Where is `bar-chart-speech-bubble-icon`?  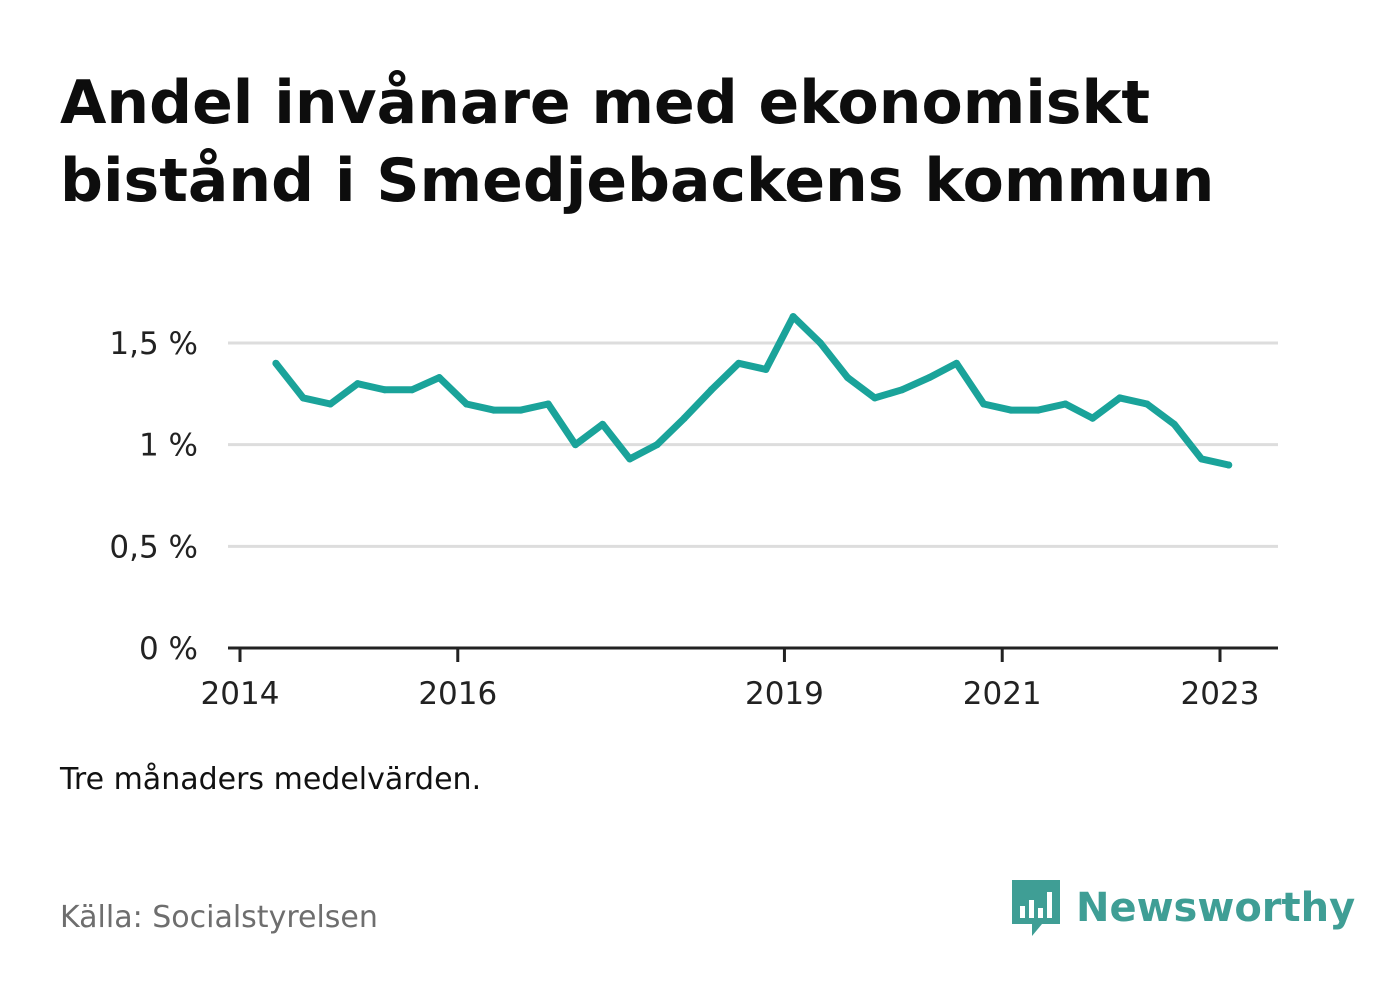 bar-chart-speech-bubble-icon is located at coordinates (1036, 908).